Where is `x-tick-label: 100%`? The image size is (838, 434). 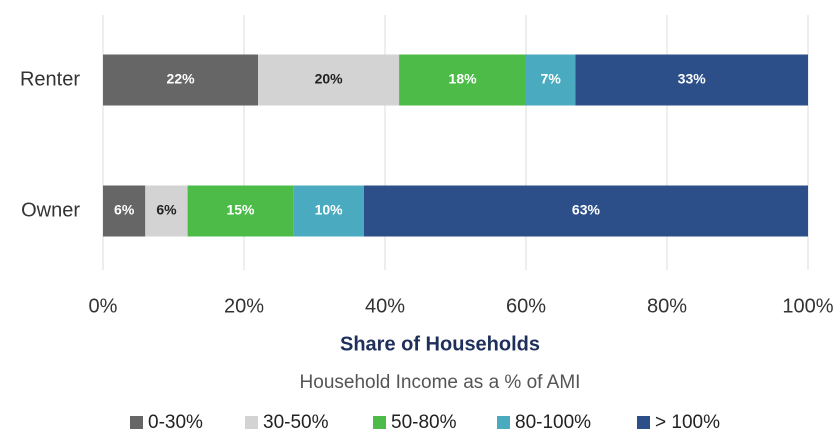
x-tick-label: 100% is located at coordinates (807, 306).